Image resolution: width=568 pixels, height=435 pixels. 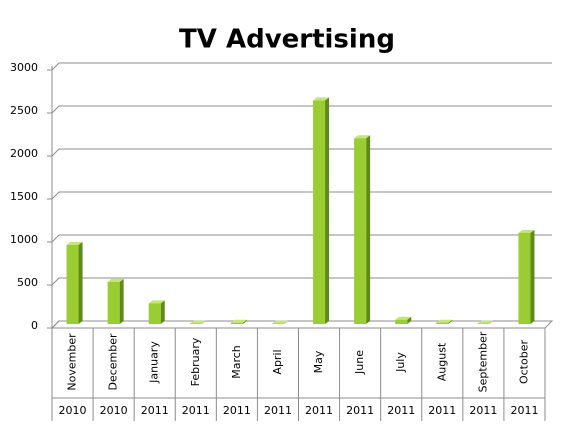 What do you see at coordinates (195, 361) in the screenshot?
I see `x-tick-label: February` at bounding box center [195, 361].